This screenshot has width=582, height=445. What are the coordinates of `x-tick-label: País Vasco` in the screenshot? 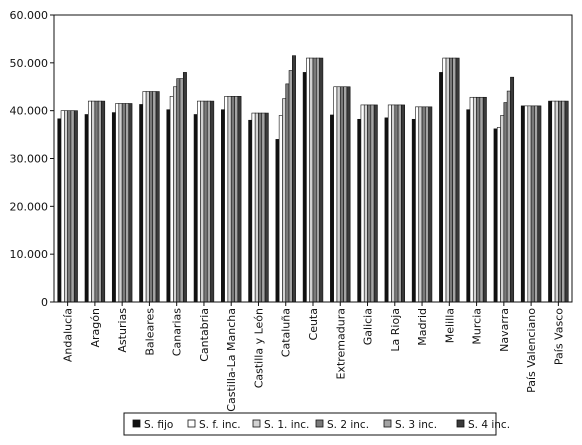 It's located at (558, 336).